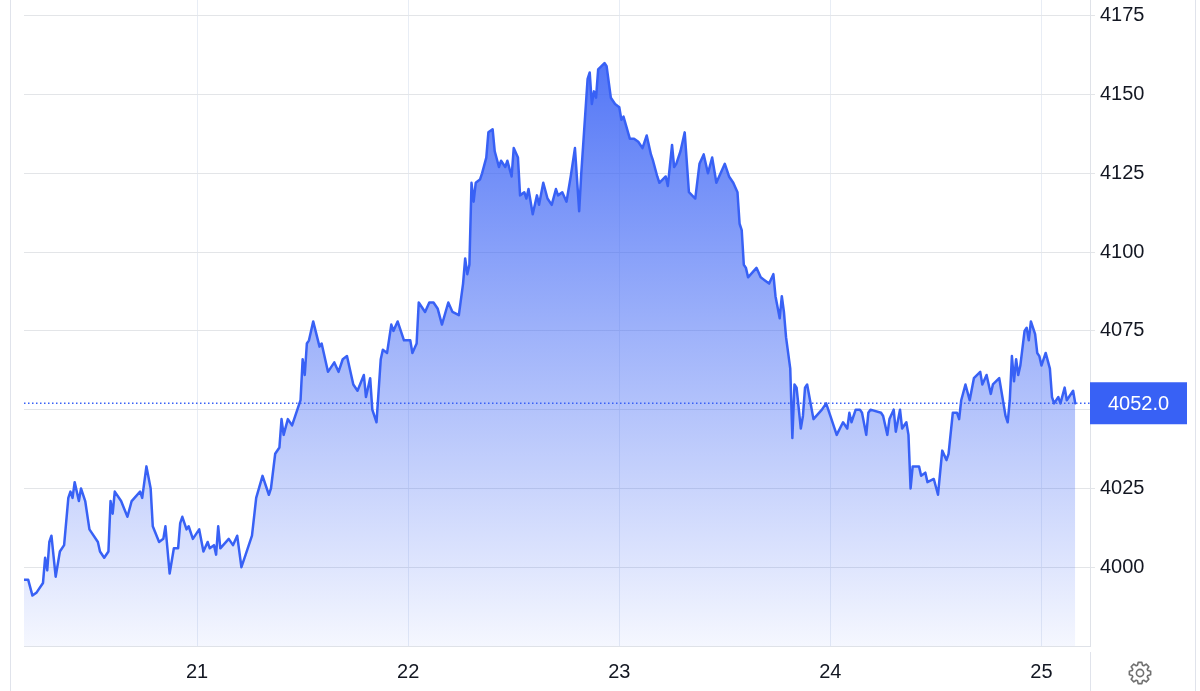 The width and height of the screenshot is (1200, 691). I want to click on ref-line-label: 4052.0, so click(1138, 402).